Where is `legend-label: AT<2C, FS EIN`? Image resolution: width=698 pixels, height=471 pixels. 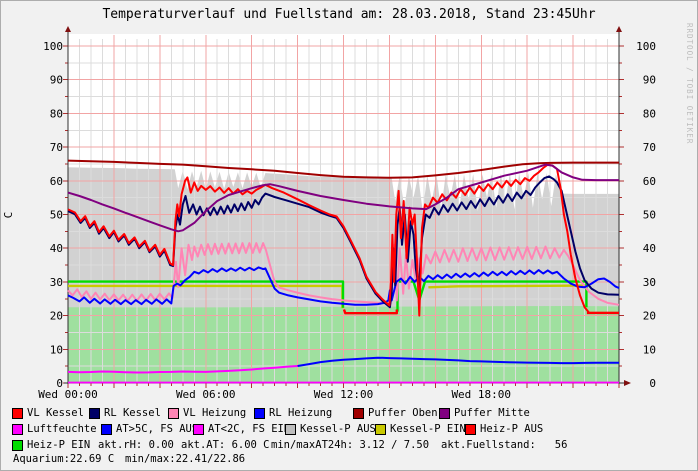
legend-label: AT<2C, FS EIN is located at coordinates (249, 429).